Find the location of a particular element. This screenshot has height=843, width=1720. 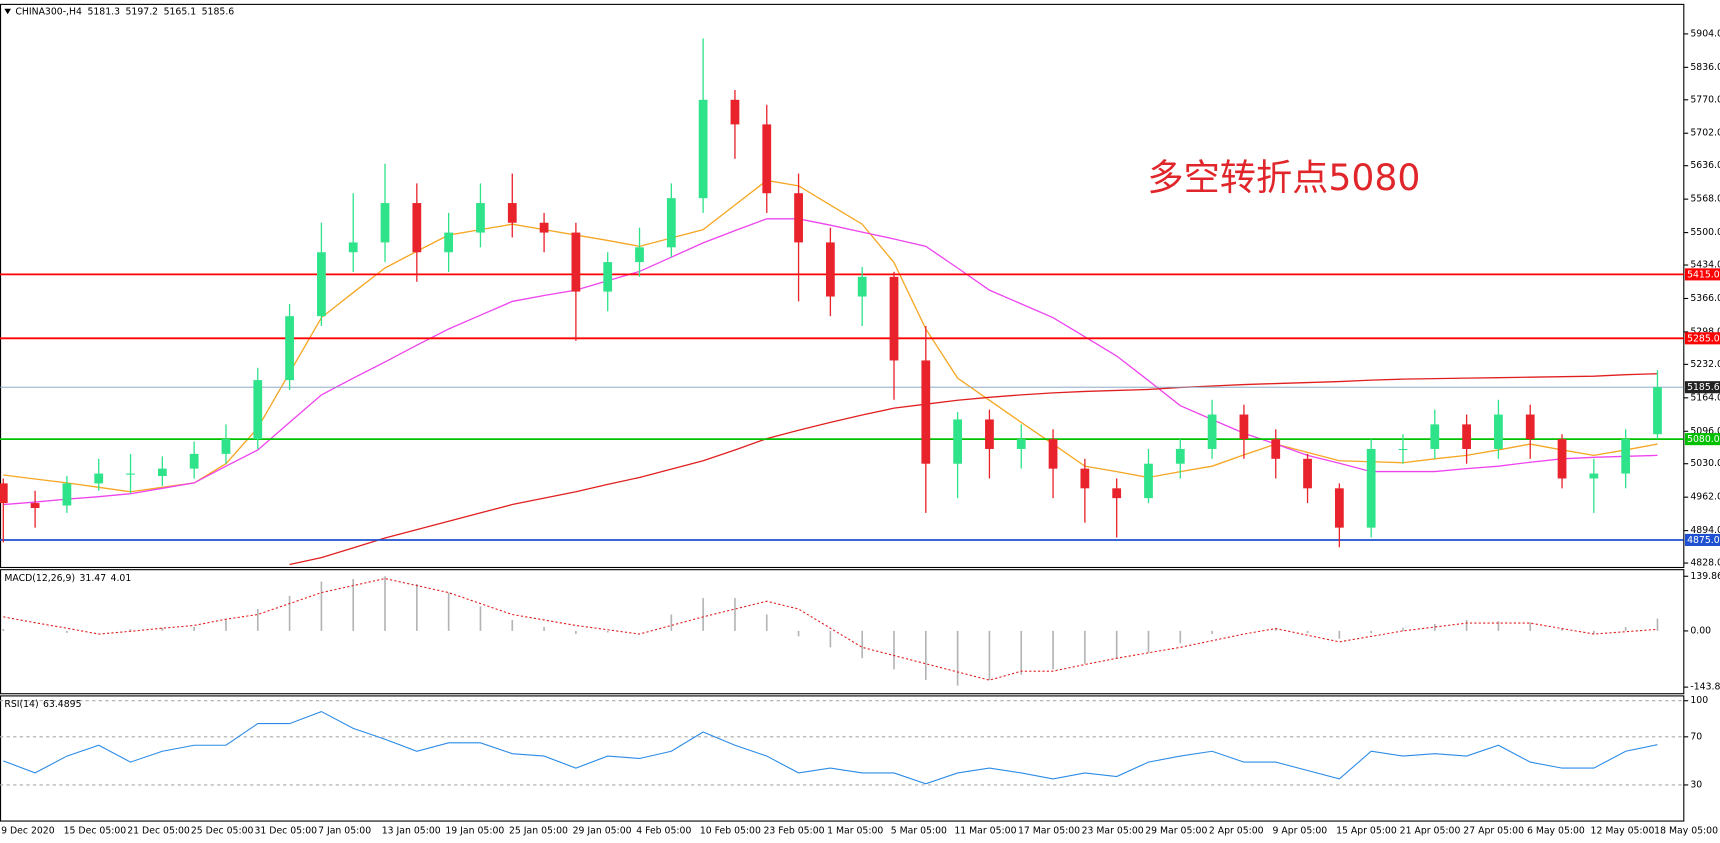

x-tick-label: 1 Mar 05:00 is located at coordinates (855, 830).